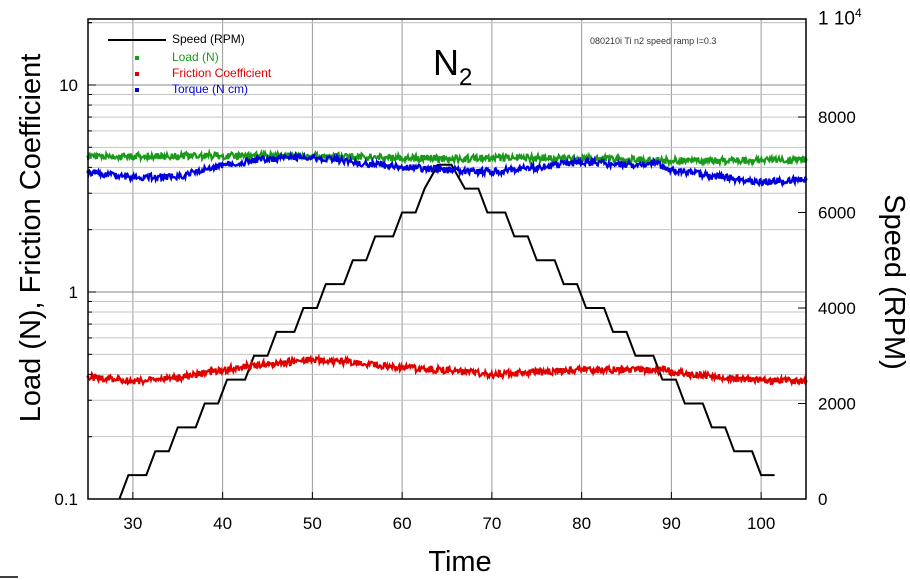 This screenshot has width=910, height=580. I want to click on legend-item-friction: Friction Coefficient, so click(189, 73).